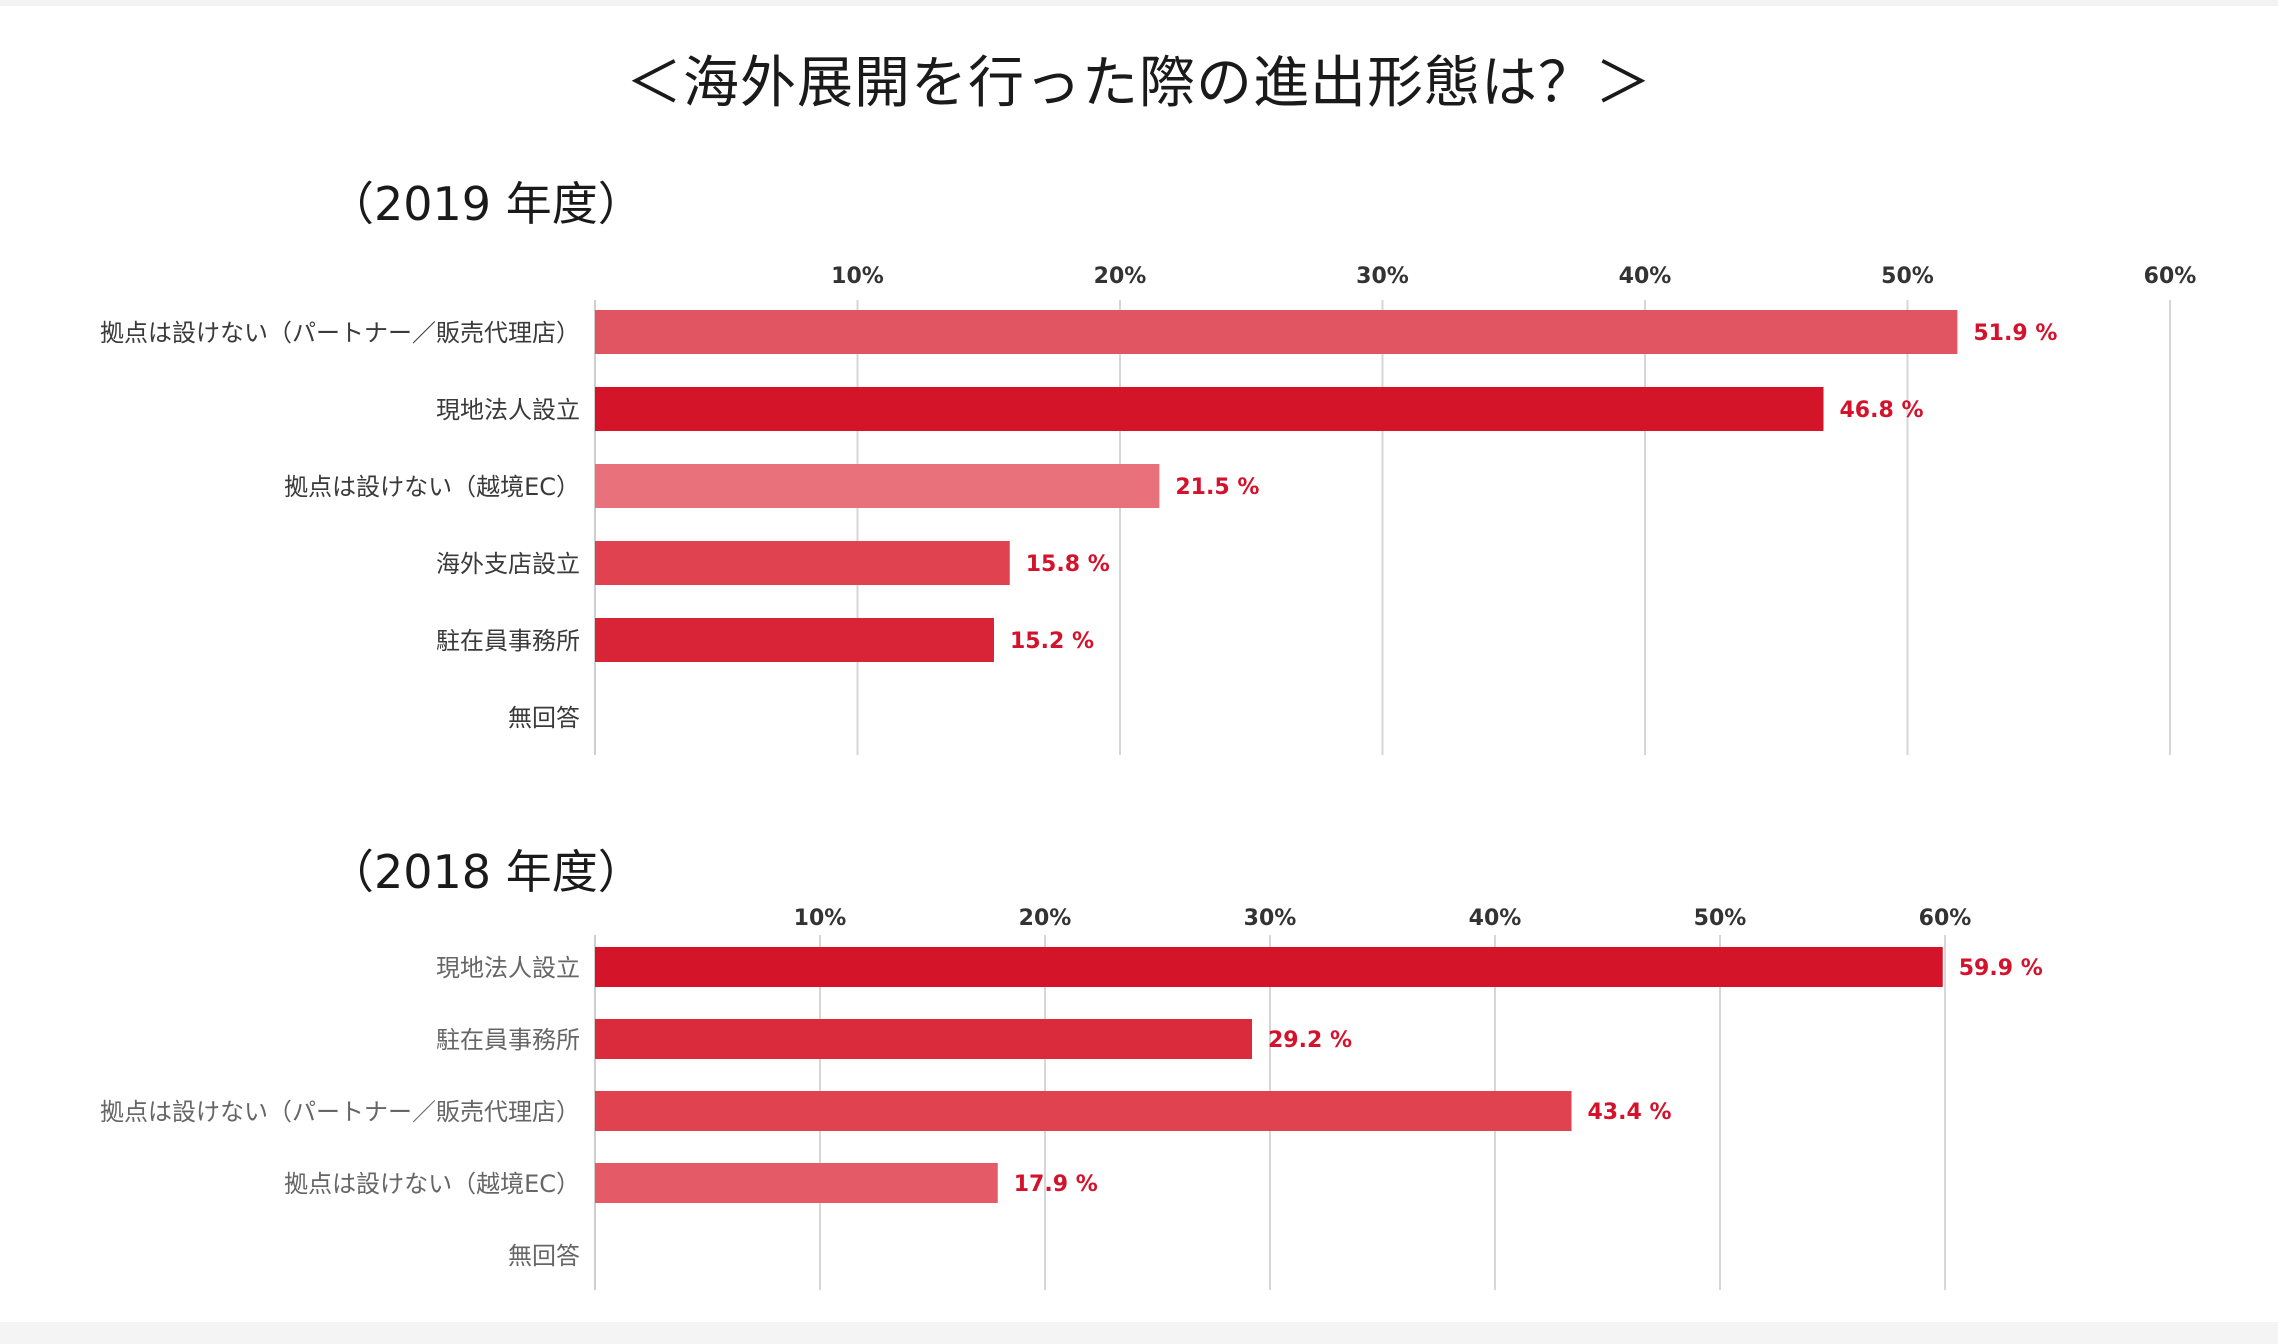 The height and width of the screenshot is (1344, 2278). What do you see at coordinates (1056, 1184) in the screenshot?
I see `value-label: 17.9 %` at bounding box center [1056, 1184].